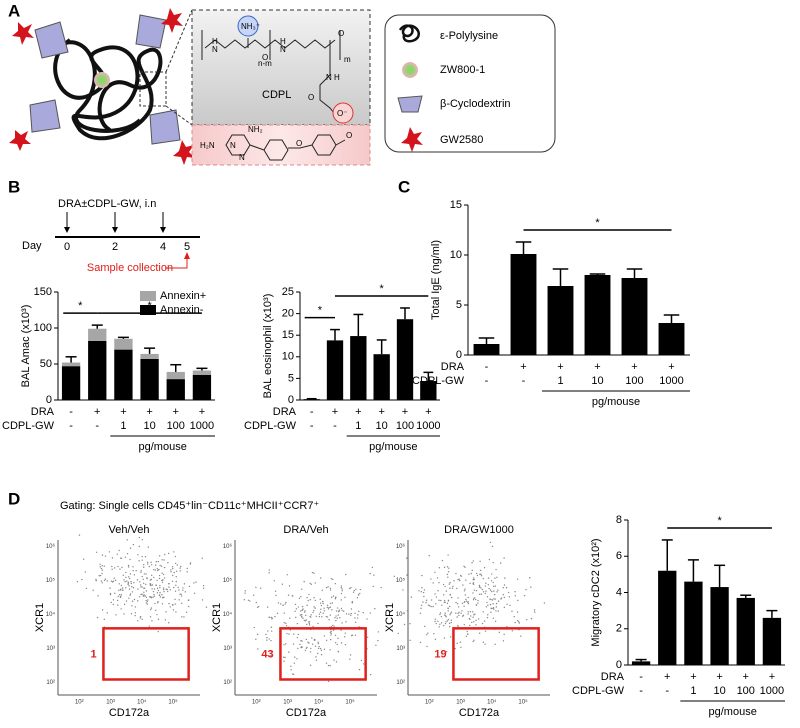 The width and height of the screenshot is (800, 728). I want to click on x-tick-label: 100, so click(634, 381).